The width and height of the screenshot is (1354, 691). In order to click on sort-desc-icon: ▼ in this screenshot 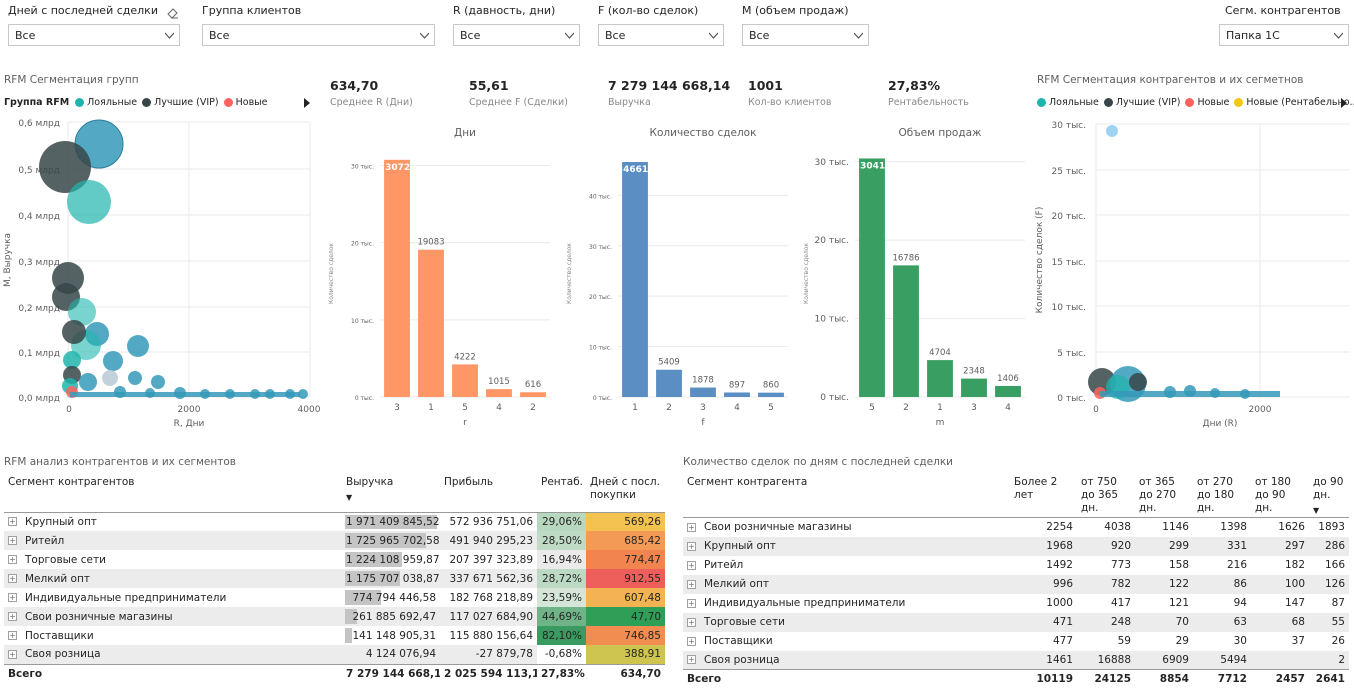, I will do `click(1316, 510)`.